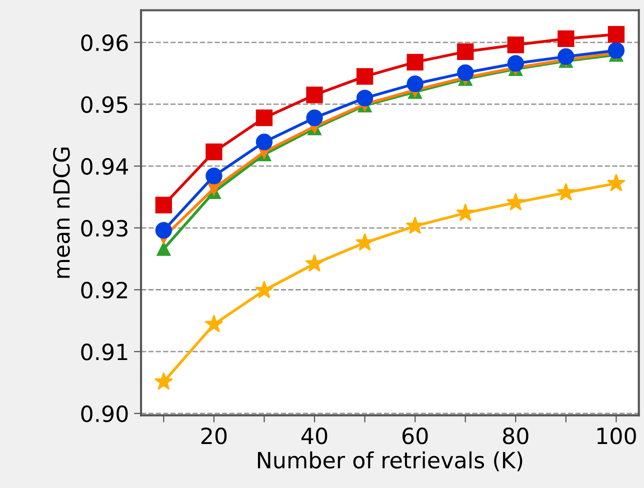 This screenshot has height=488, width=644. I want to click on x-tick-label: 40, so click(314, 435).